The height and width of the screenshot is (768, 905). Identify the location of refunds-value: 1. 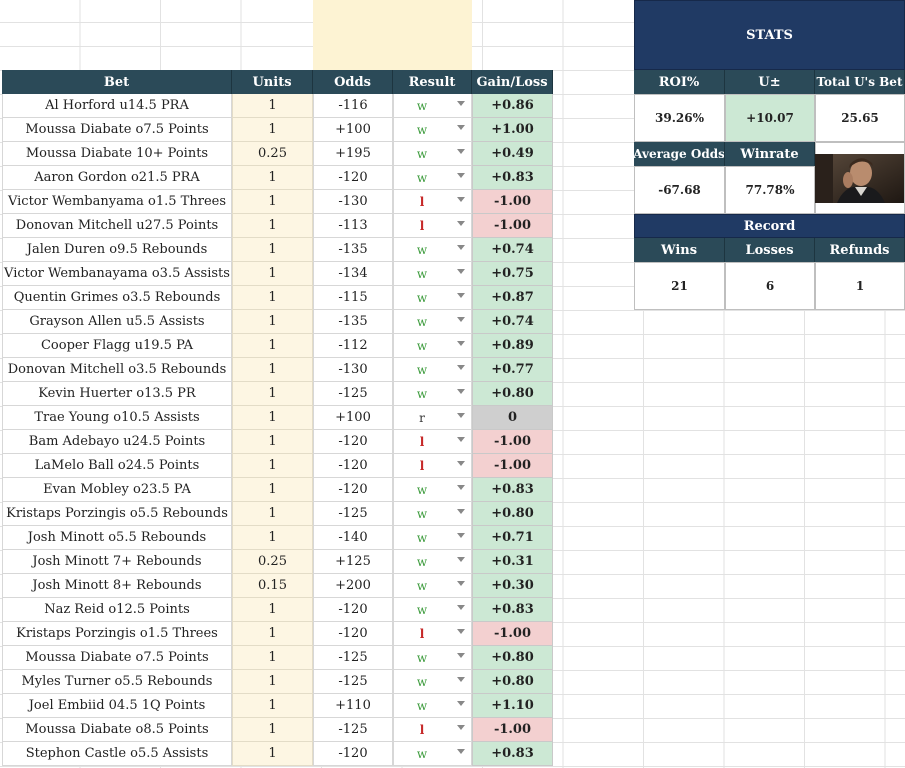
(860, 286).